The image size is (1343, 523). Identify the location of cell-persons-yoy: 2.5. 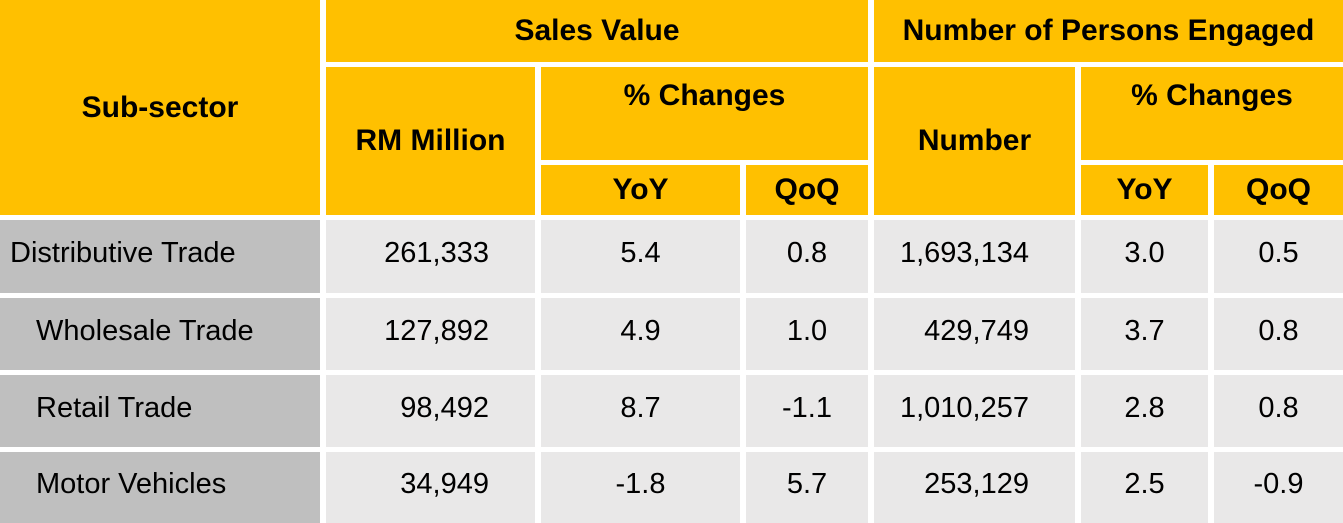
(1144, 487).